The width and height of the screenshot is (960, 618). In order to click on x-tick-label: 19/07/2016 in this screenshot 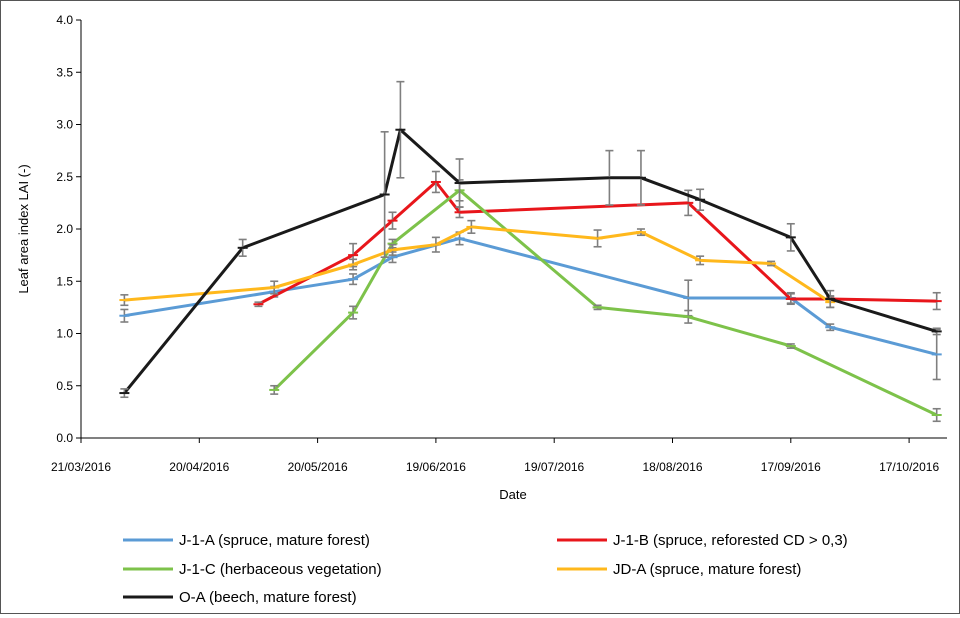, I will do `click(554, 467)`.